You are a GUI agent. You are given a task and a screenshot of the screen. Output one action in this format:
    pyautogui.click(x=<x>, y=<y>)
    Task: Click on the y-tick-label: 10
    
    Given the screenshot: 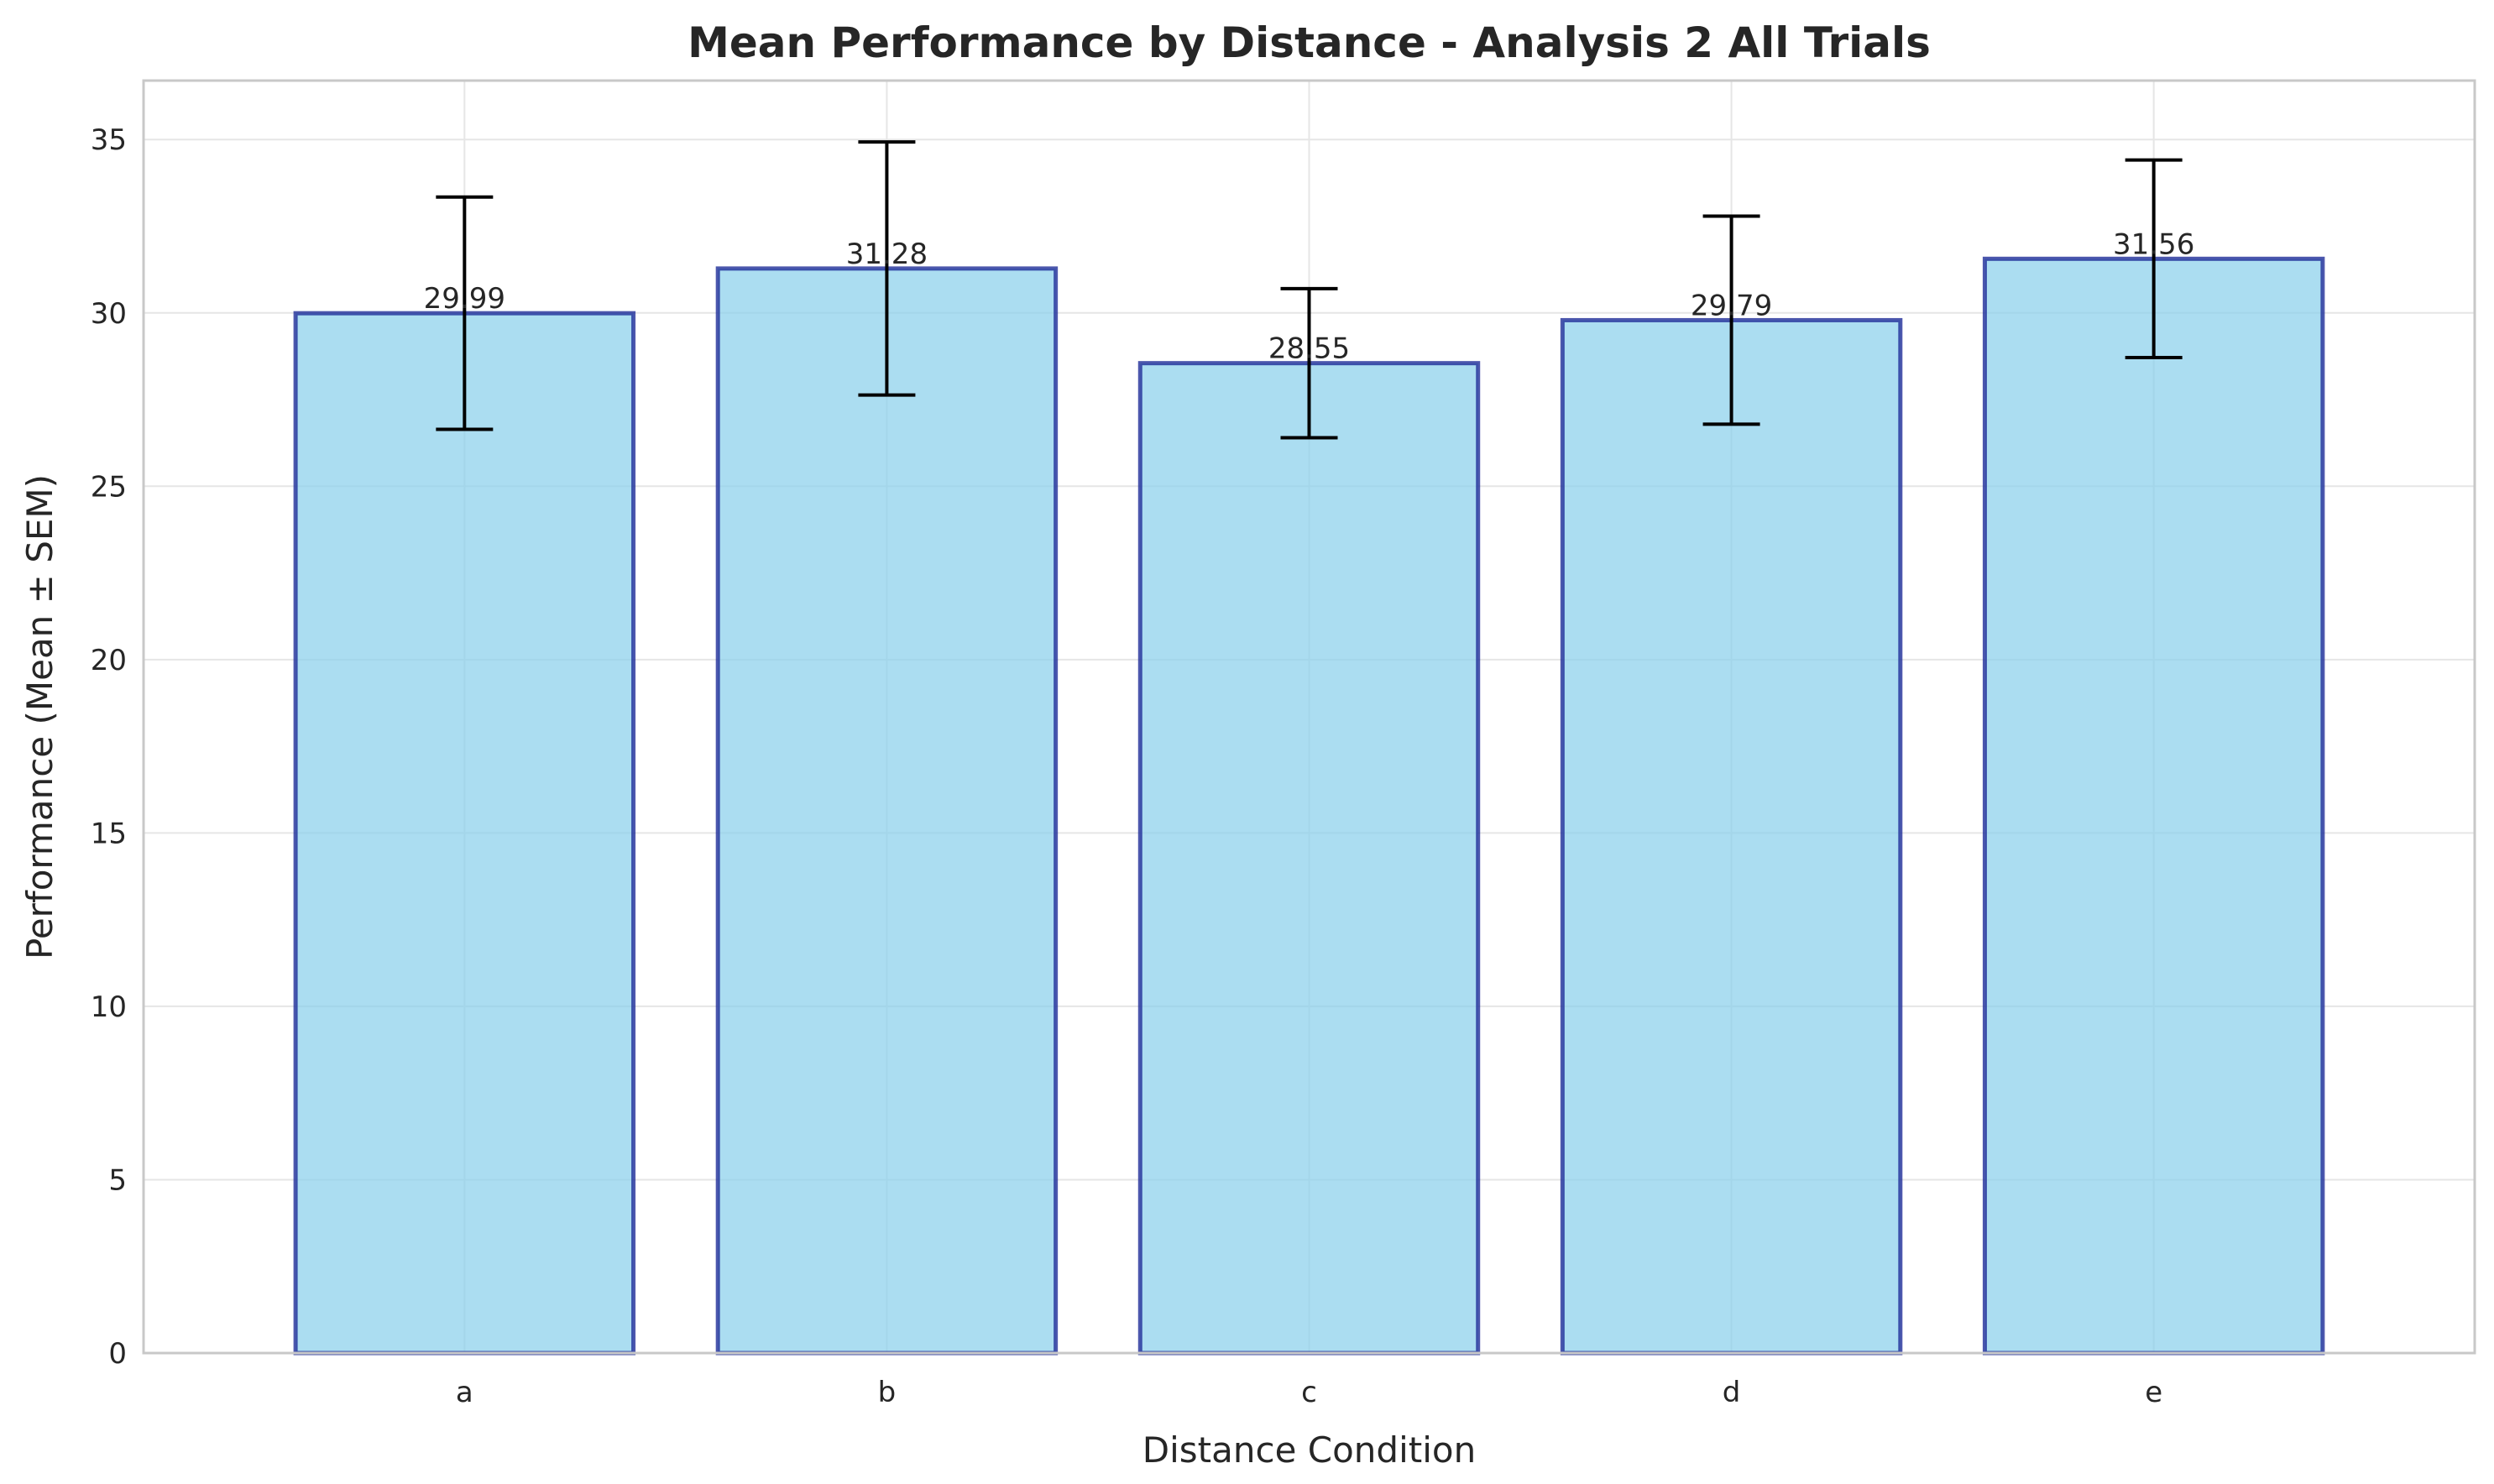 What is the action you would take?
    pyautogui.click(x=109, y=1007)
    